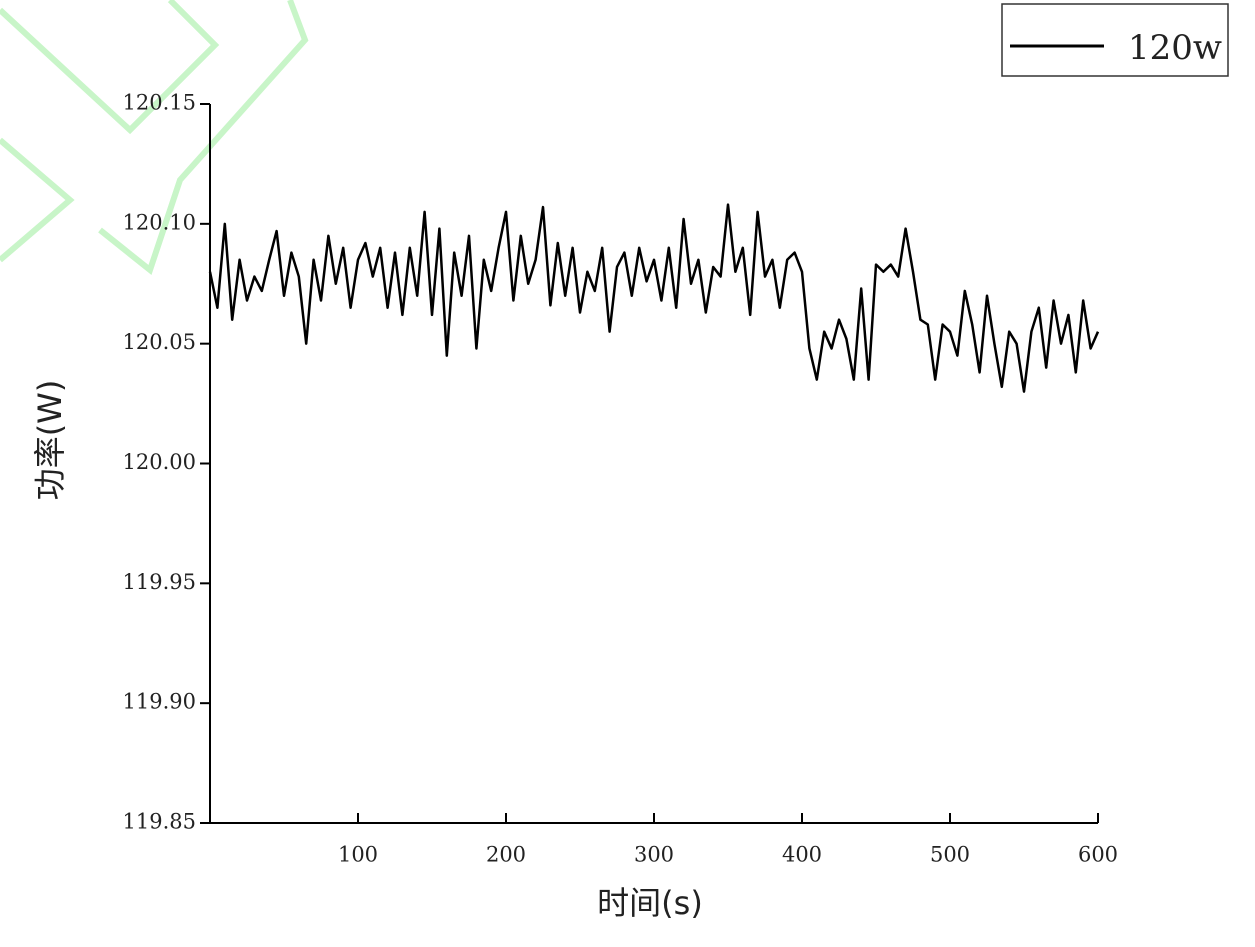  What do you see at coordinates (358, 855) in the screenshot?
I see `x-tick-label: 100` at bounding box center [358, 855].